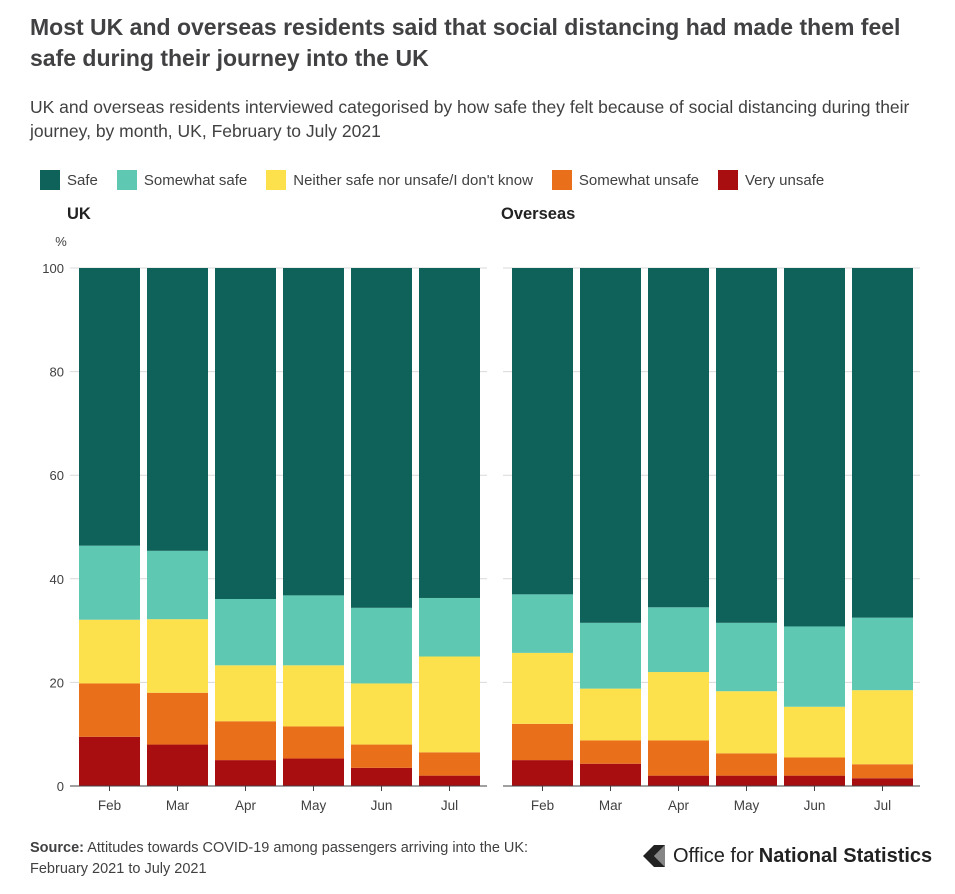  What do you see at coordinates (245, 693) in the screenshot?
I see `bar-uk-apr-neither-safe-nor-unsafe-i-don-t-know` at bounding box center [245, 693].